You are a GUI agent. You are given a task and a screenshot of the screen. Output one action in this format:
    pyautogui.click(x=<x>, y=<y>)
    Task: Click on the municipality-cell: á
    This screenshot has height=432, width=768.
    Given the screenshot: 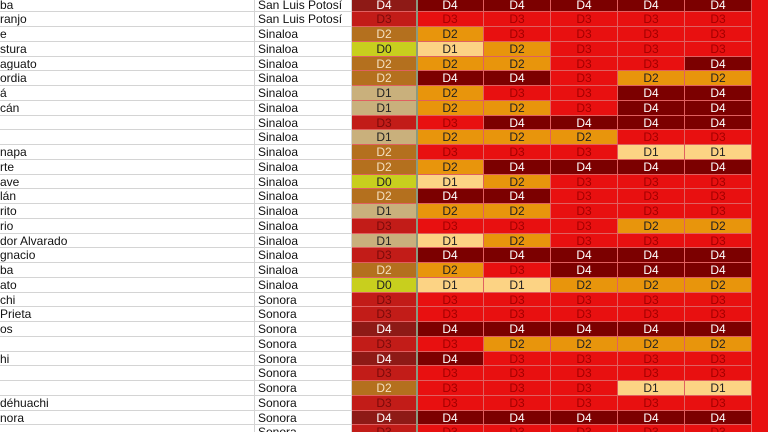 What is the action you would take?
    pyautogui.click(x=127, y=93)
    